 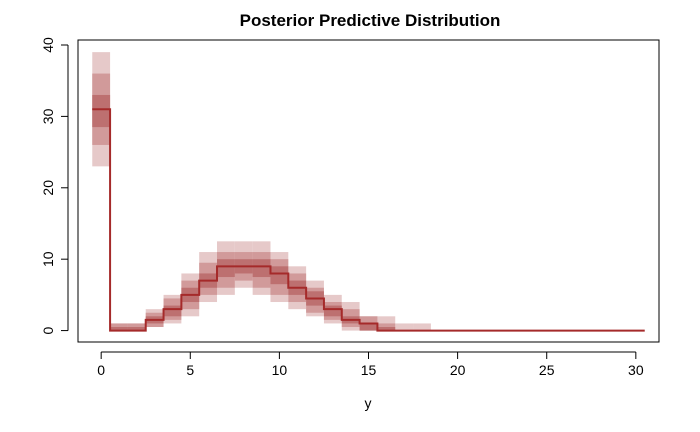 What do you see at coordinates (190, 370) in the screenshot?
I see `x-tick-label: 5` at bounding box center [190, 370].